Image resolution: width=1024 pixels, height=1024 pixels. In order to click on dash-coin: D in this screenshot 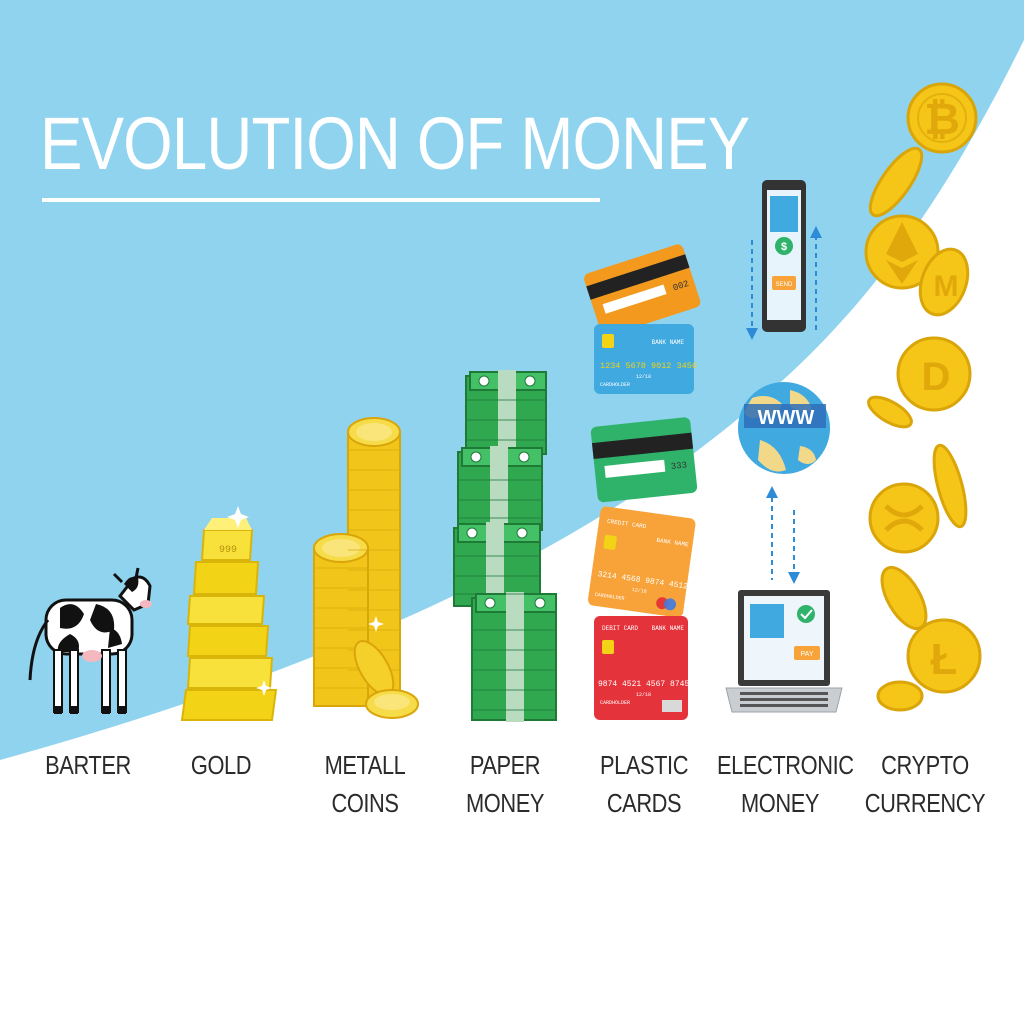, I will do `click(934, 374)`.